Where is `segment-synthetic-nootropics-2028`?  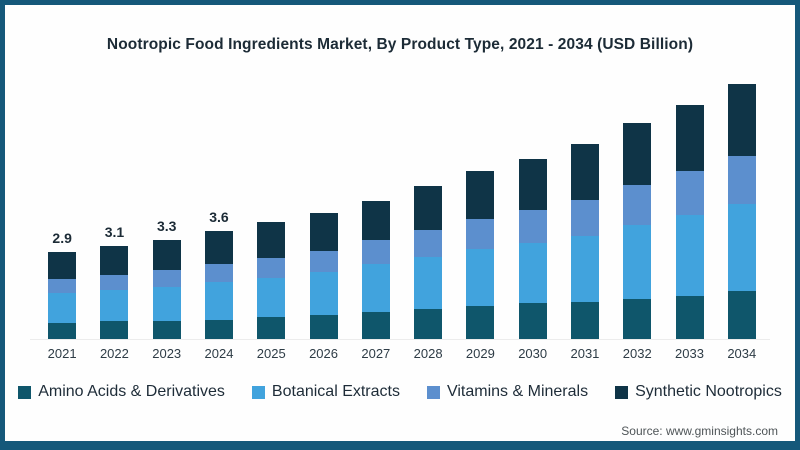
segment-synthetic-nootropics-2028 is located at coordinates (428, 208).